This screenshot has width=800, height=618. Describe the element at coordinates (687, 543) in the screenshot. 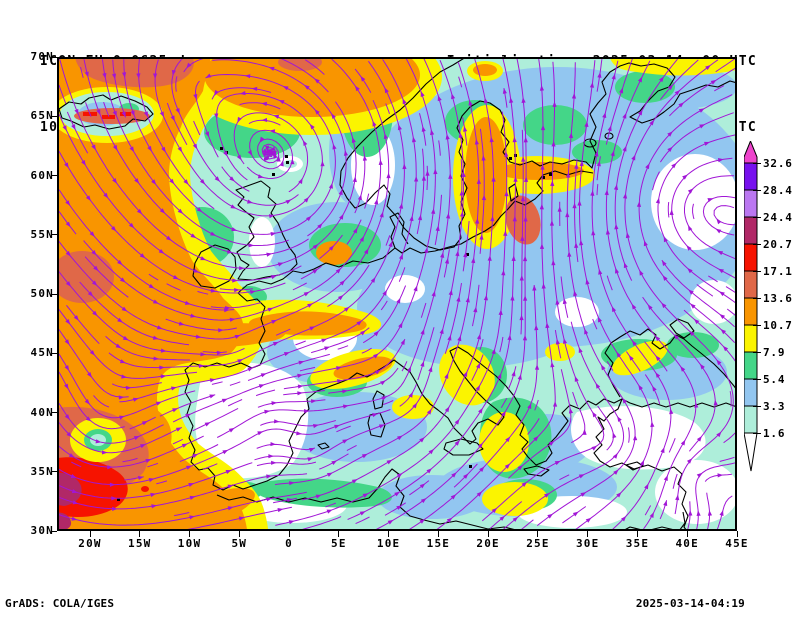

I see `lon-axis-label: 40E` at that location.